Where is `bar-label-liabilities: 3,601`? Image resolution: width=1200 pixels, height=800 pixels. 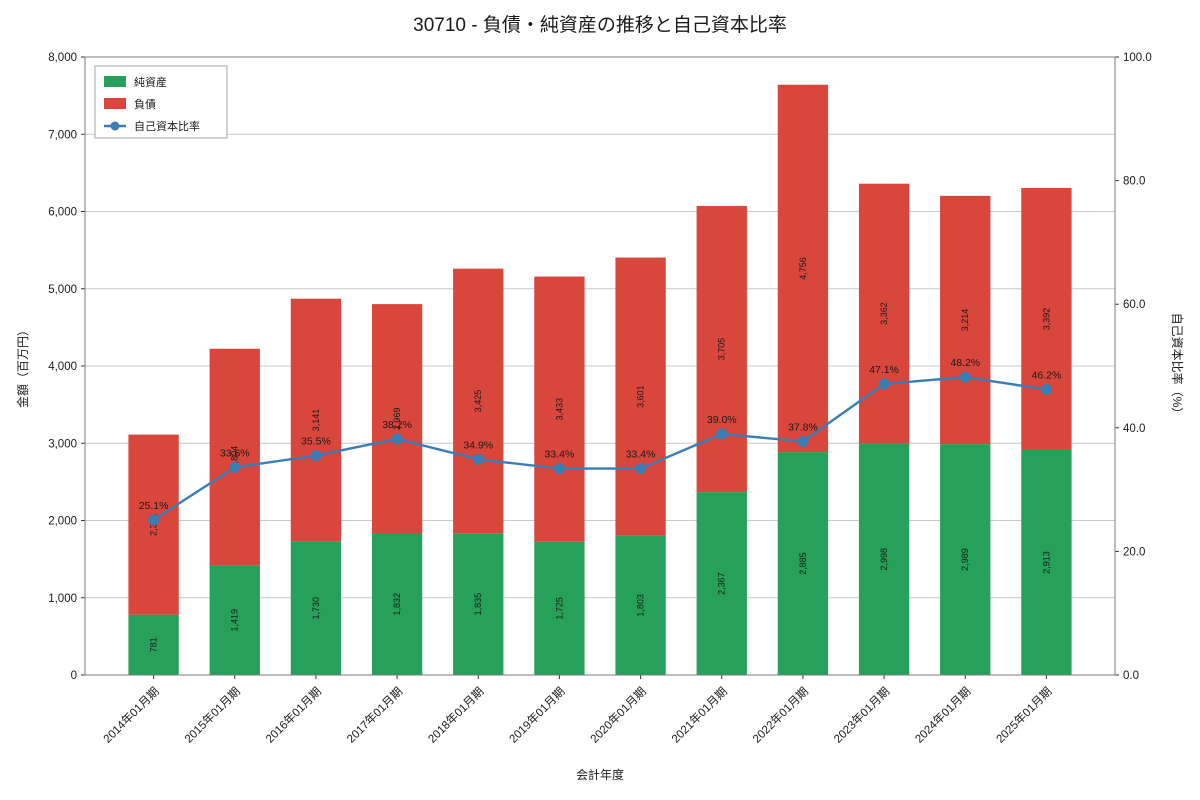 bar-label-liabilities: 3,601 is located at coordinates (641, 396).